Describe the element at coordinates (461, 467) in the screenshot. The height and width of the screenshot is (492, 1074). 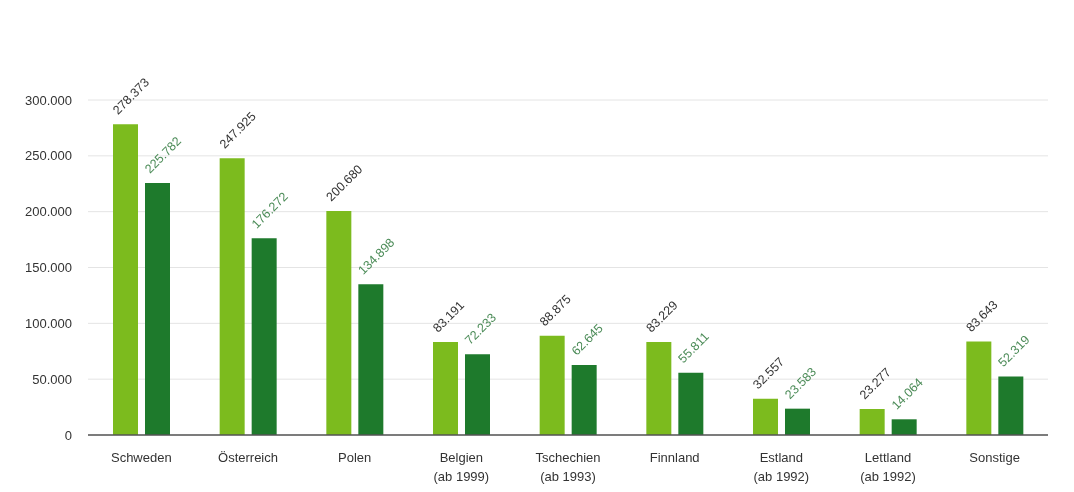
I see `x-tick-label: Belgien (ab 1999)` at that location.